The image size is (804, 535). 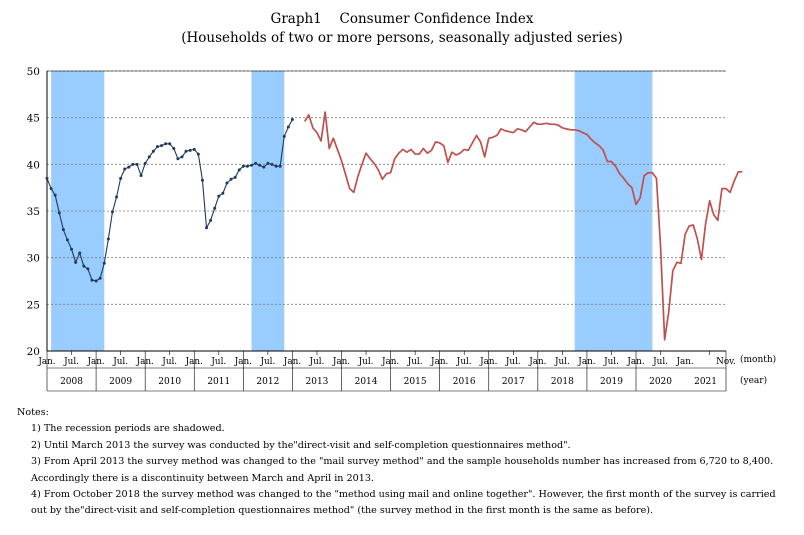 What do you see at coordinates (513, 382) in the screenshot?
I see `x-year-label-2017: 2017` at bounding box center [513, 382].